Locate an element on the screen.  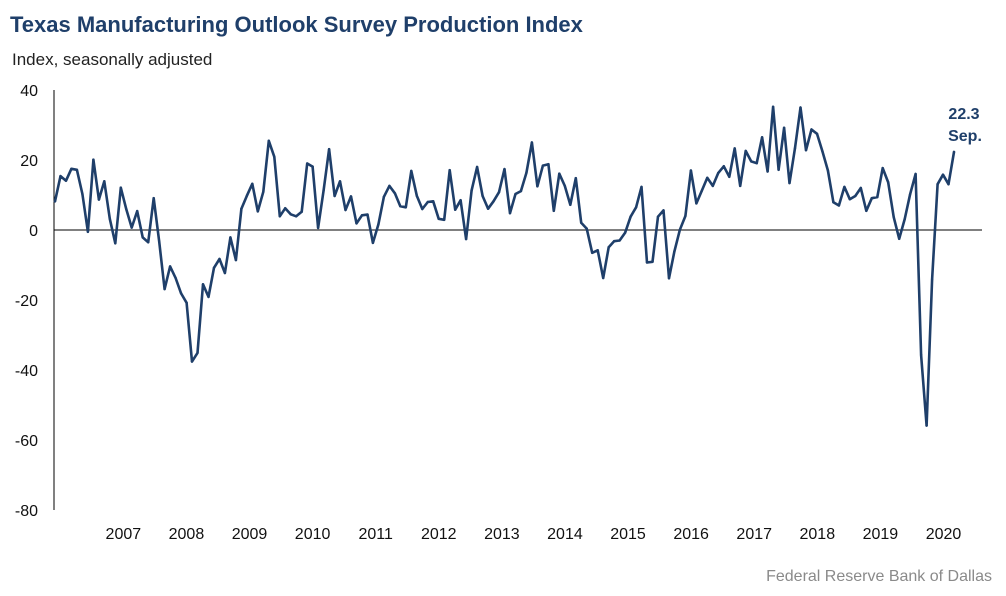
y-tick-label: -40 is located at coordinates (26, 371).